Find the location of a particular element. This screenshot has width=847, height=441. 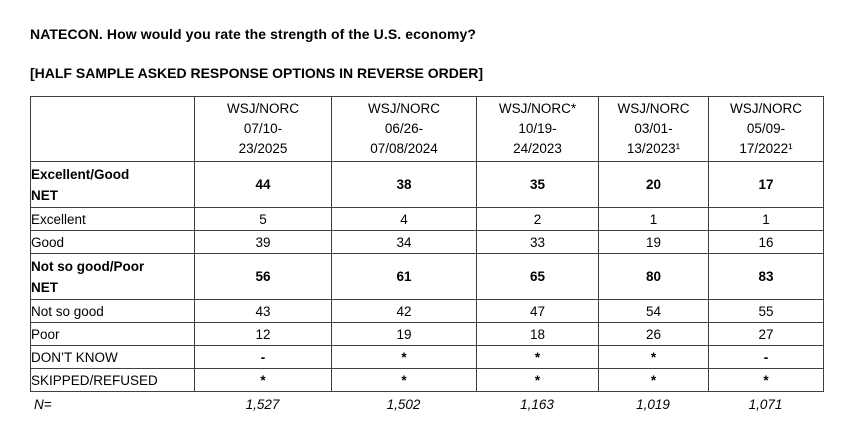

row-label: Not so good is located at coordinates (112, 311).